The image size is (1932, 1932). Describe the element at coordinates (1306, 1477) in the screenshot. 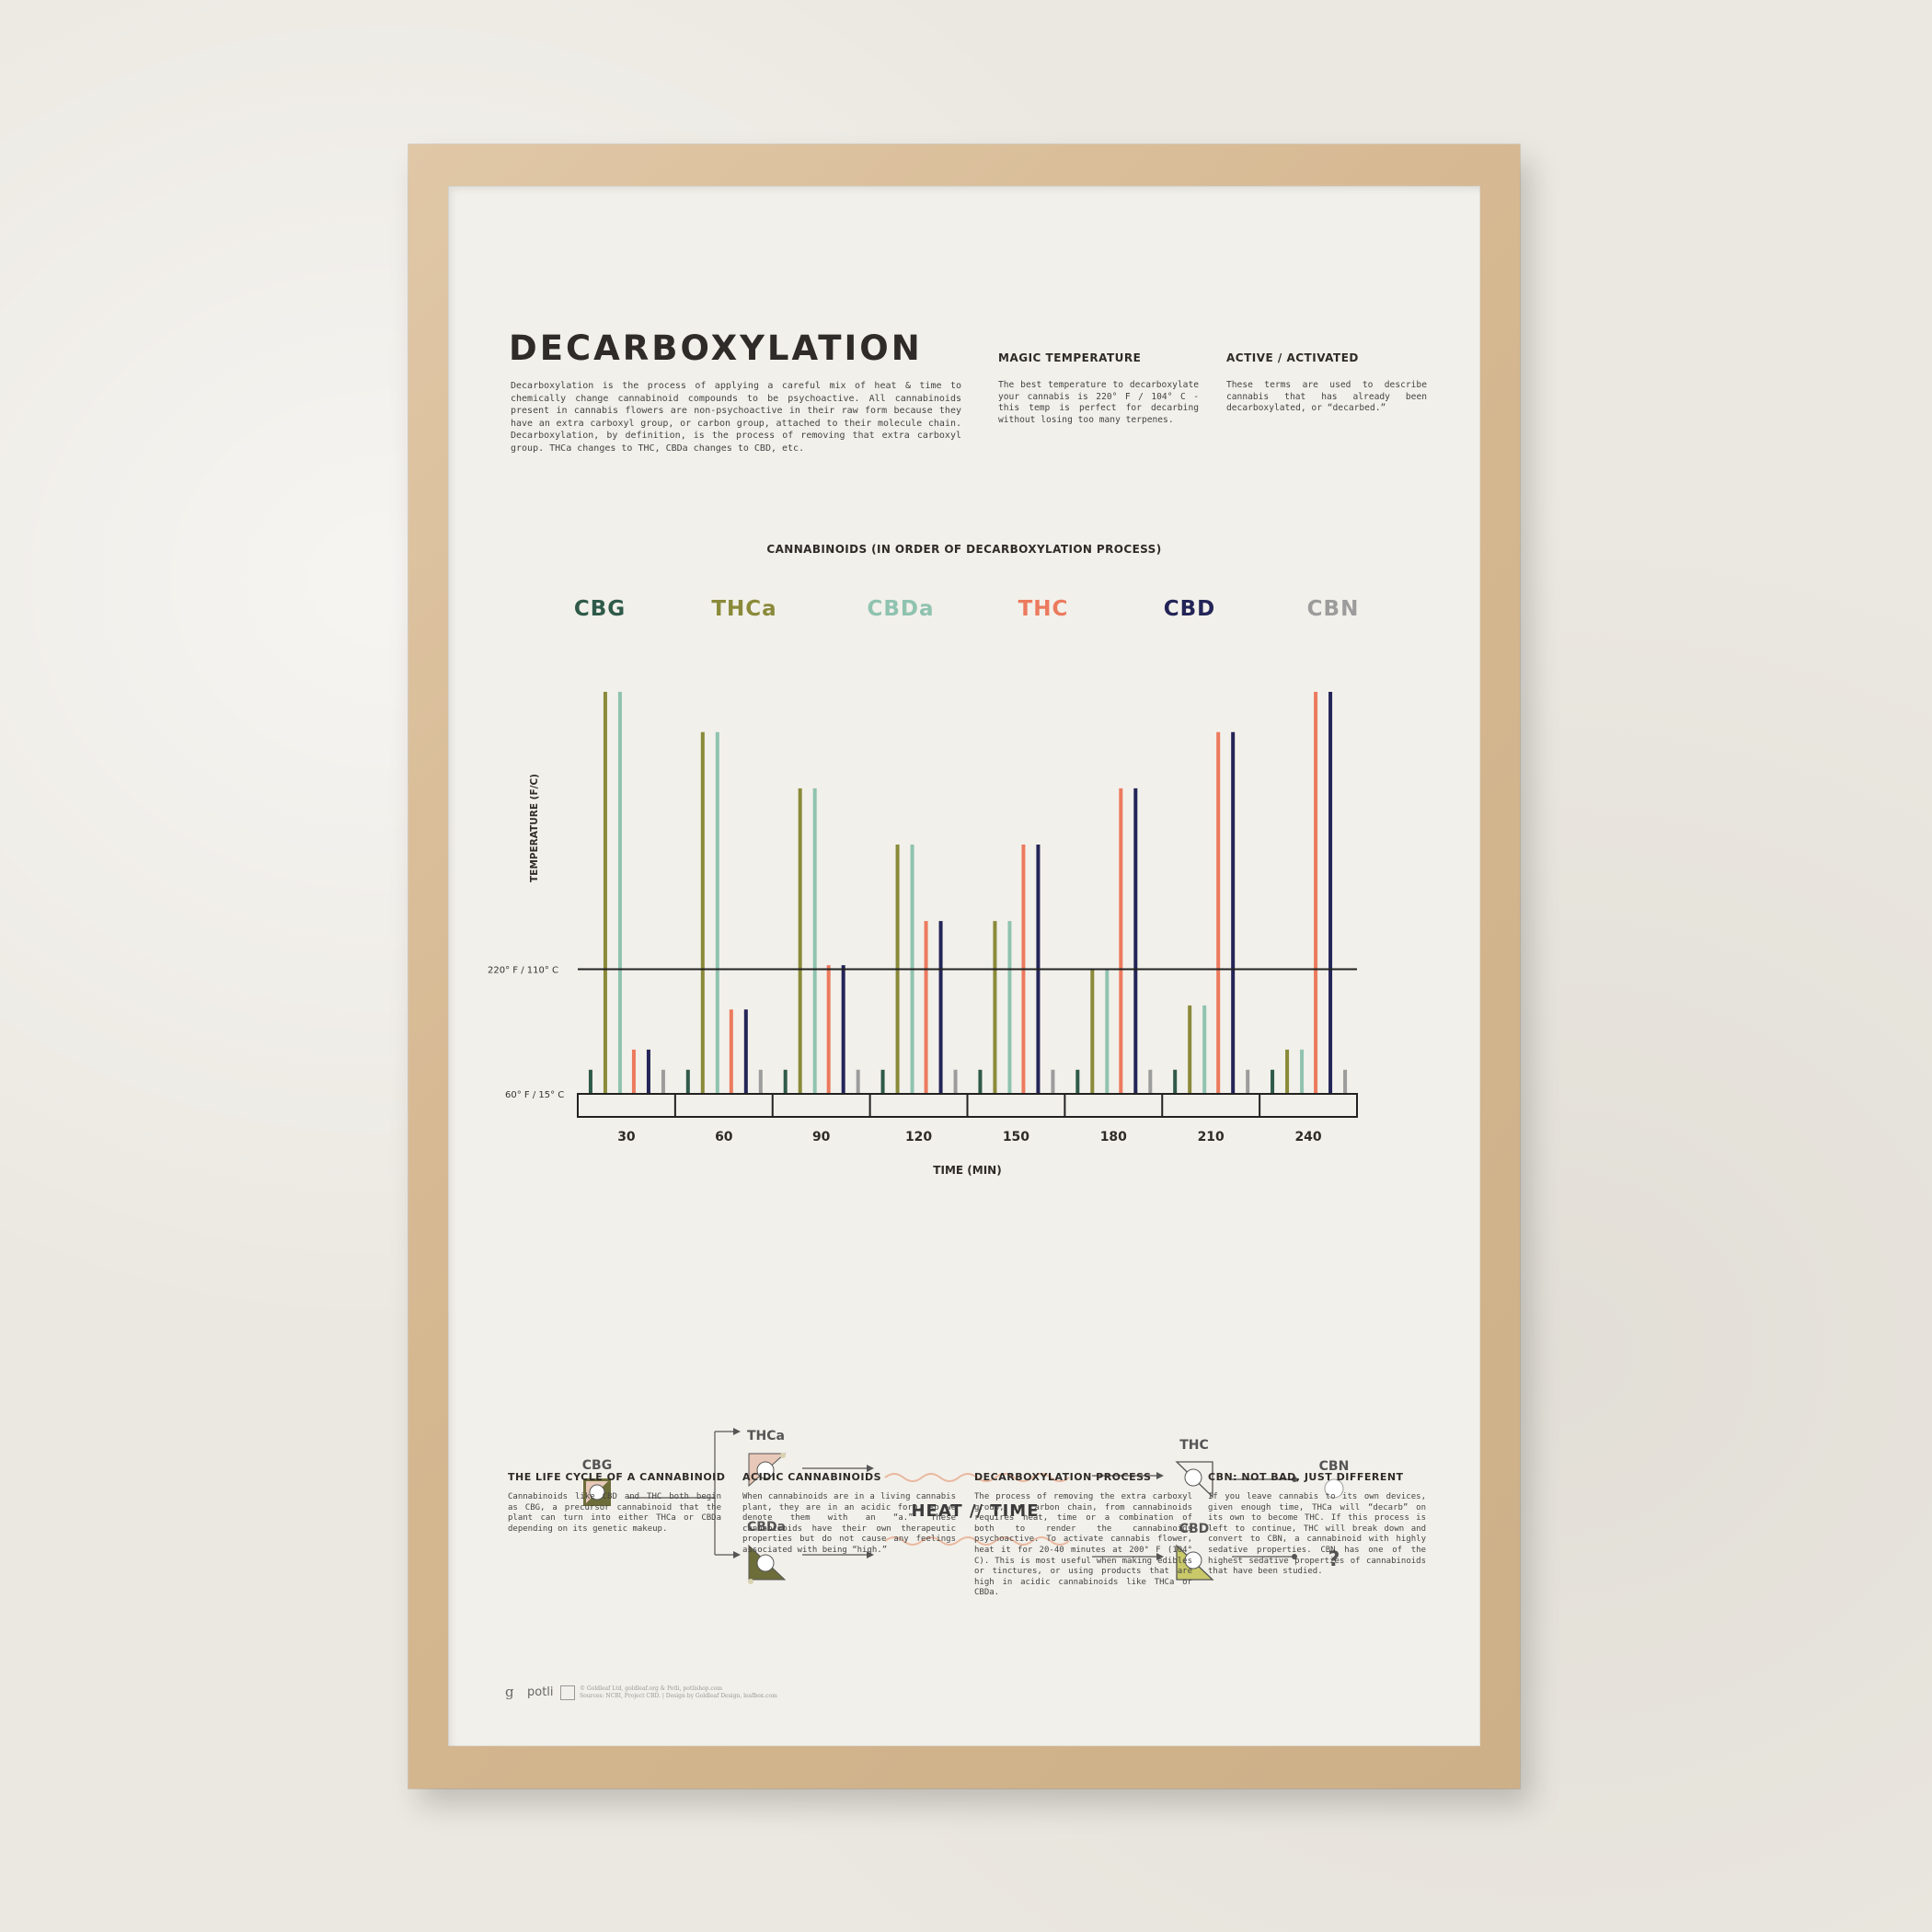

I see `bottom-heading-cbn: CBN: NOT BAD, JUST DIFFERENT` at that location.